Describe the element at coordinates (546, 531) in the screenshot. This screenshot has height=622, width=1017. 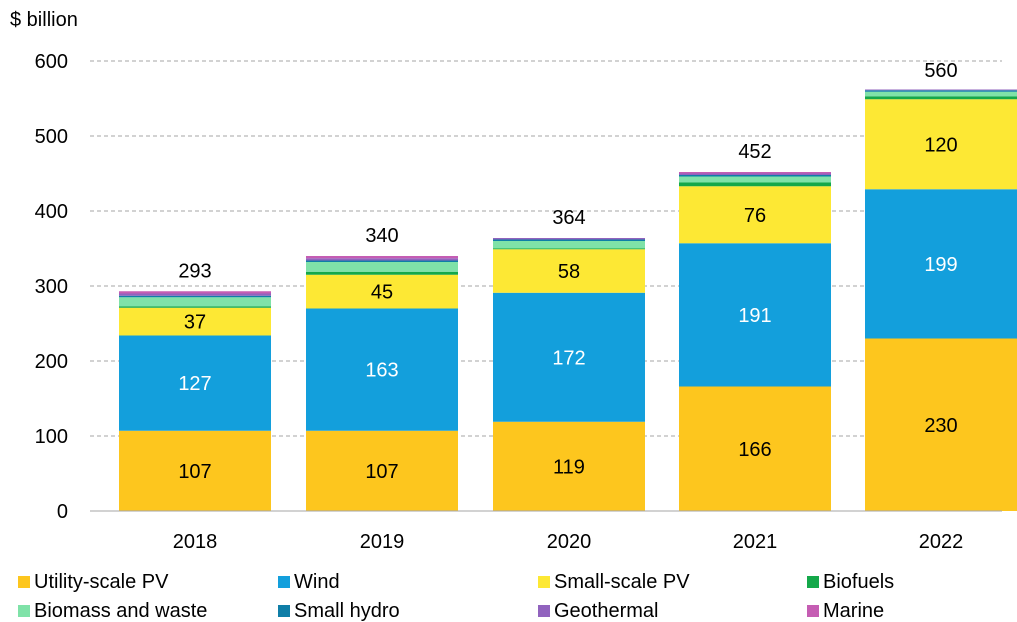
I see `x-axis: 2018 2019 2020 2021 2022` at that location.